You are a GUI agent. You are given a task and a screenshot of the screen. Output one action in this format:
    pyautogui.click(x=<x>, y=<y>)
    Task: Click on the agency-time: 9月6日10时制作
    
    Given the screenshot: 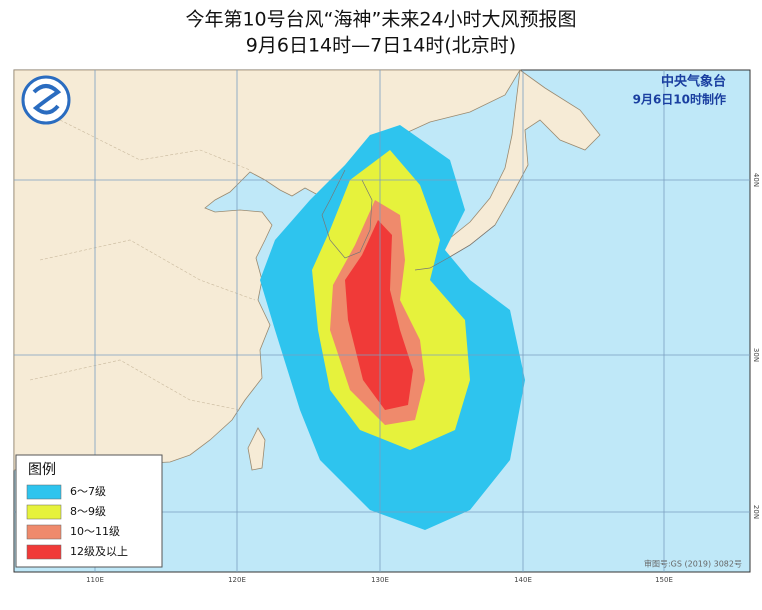 What is the action you would take?
    pyautogui.click(x=679, y=99)
    